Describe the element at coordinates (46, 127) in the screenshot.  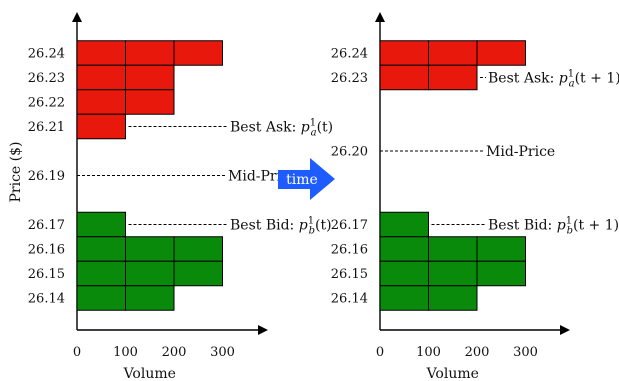
I see `ask-price-label: 26.21` at that location.